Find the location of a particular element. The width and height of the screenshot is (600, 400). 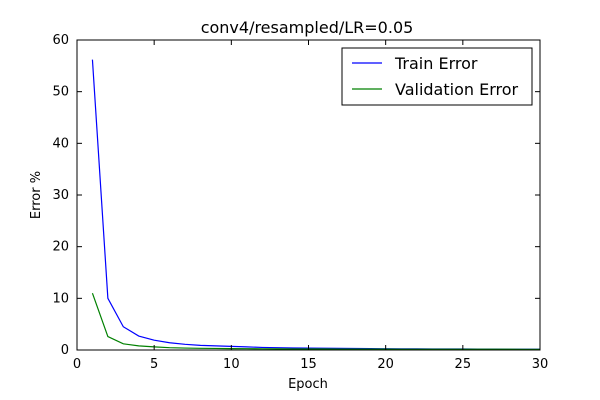

legend-label-train-error: Train Error is located at coordinates (436, 63).